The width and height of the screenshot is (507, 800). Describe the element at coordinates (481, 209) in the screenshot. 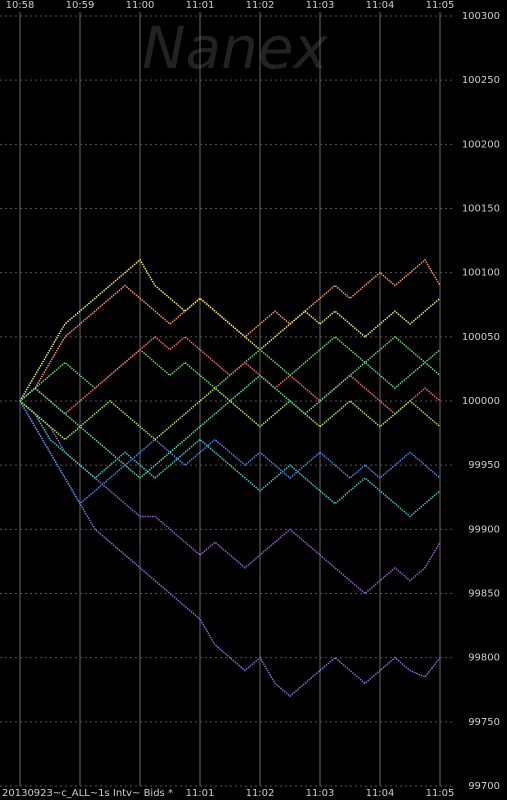

I see `y-tick-label: 100150` at that location.